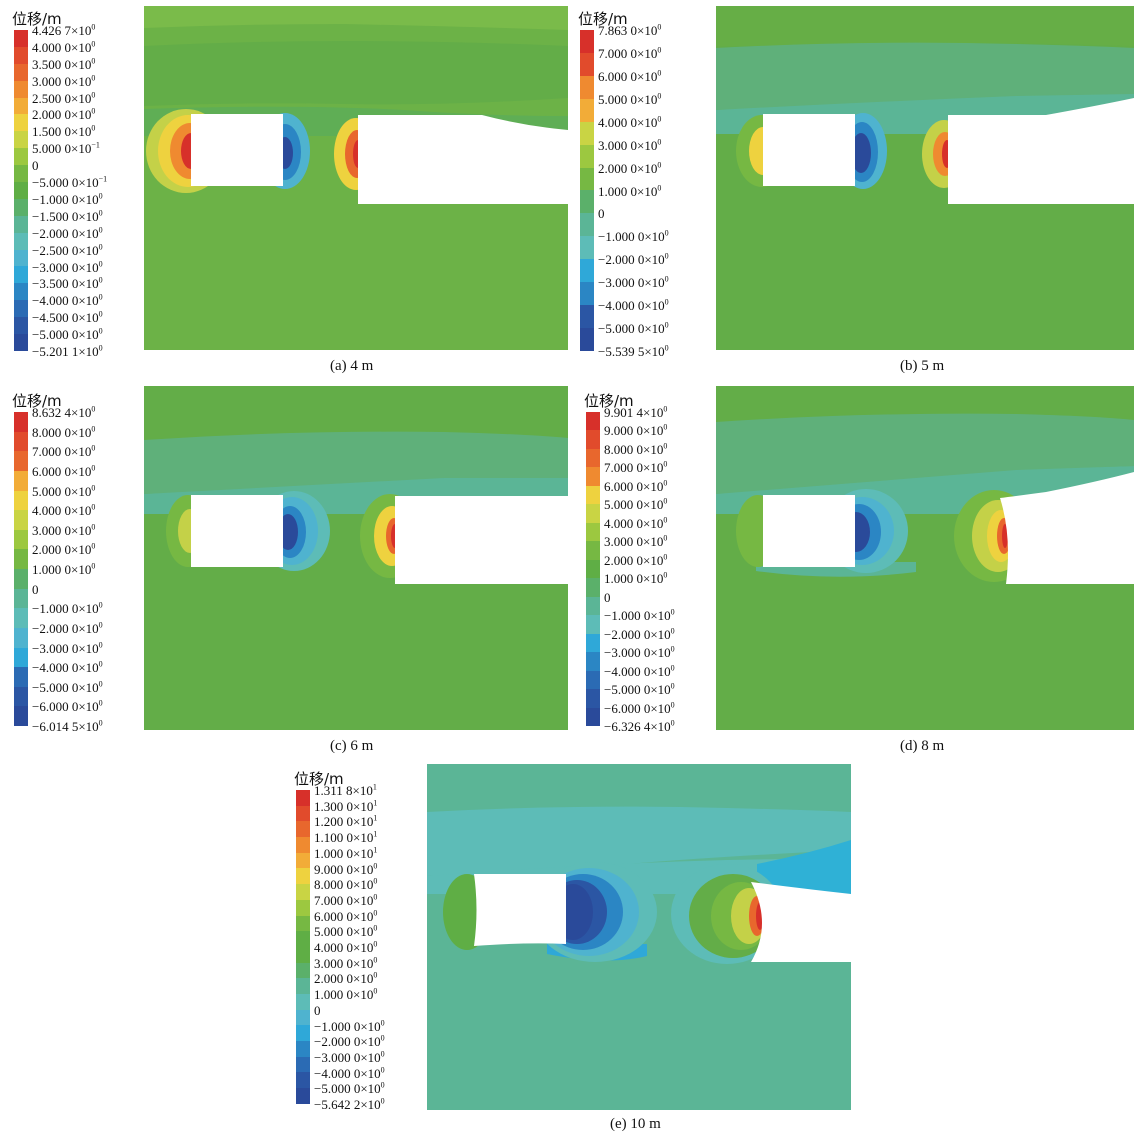  What do you see at coordinates (356, 558) in the screenshot?
I see `contour-plot-c` at bounding box center [356, 558].